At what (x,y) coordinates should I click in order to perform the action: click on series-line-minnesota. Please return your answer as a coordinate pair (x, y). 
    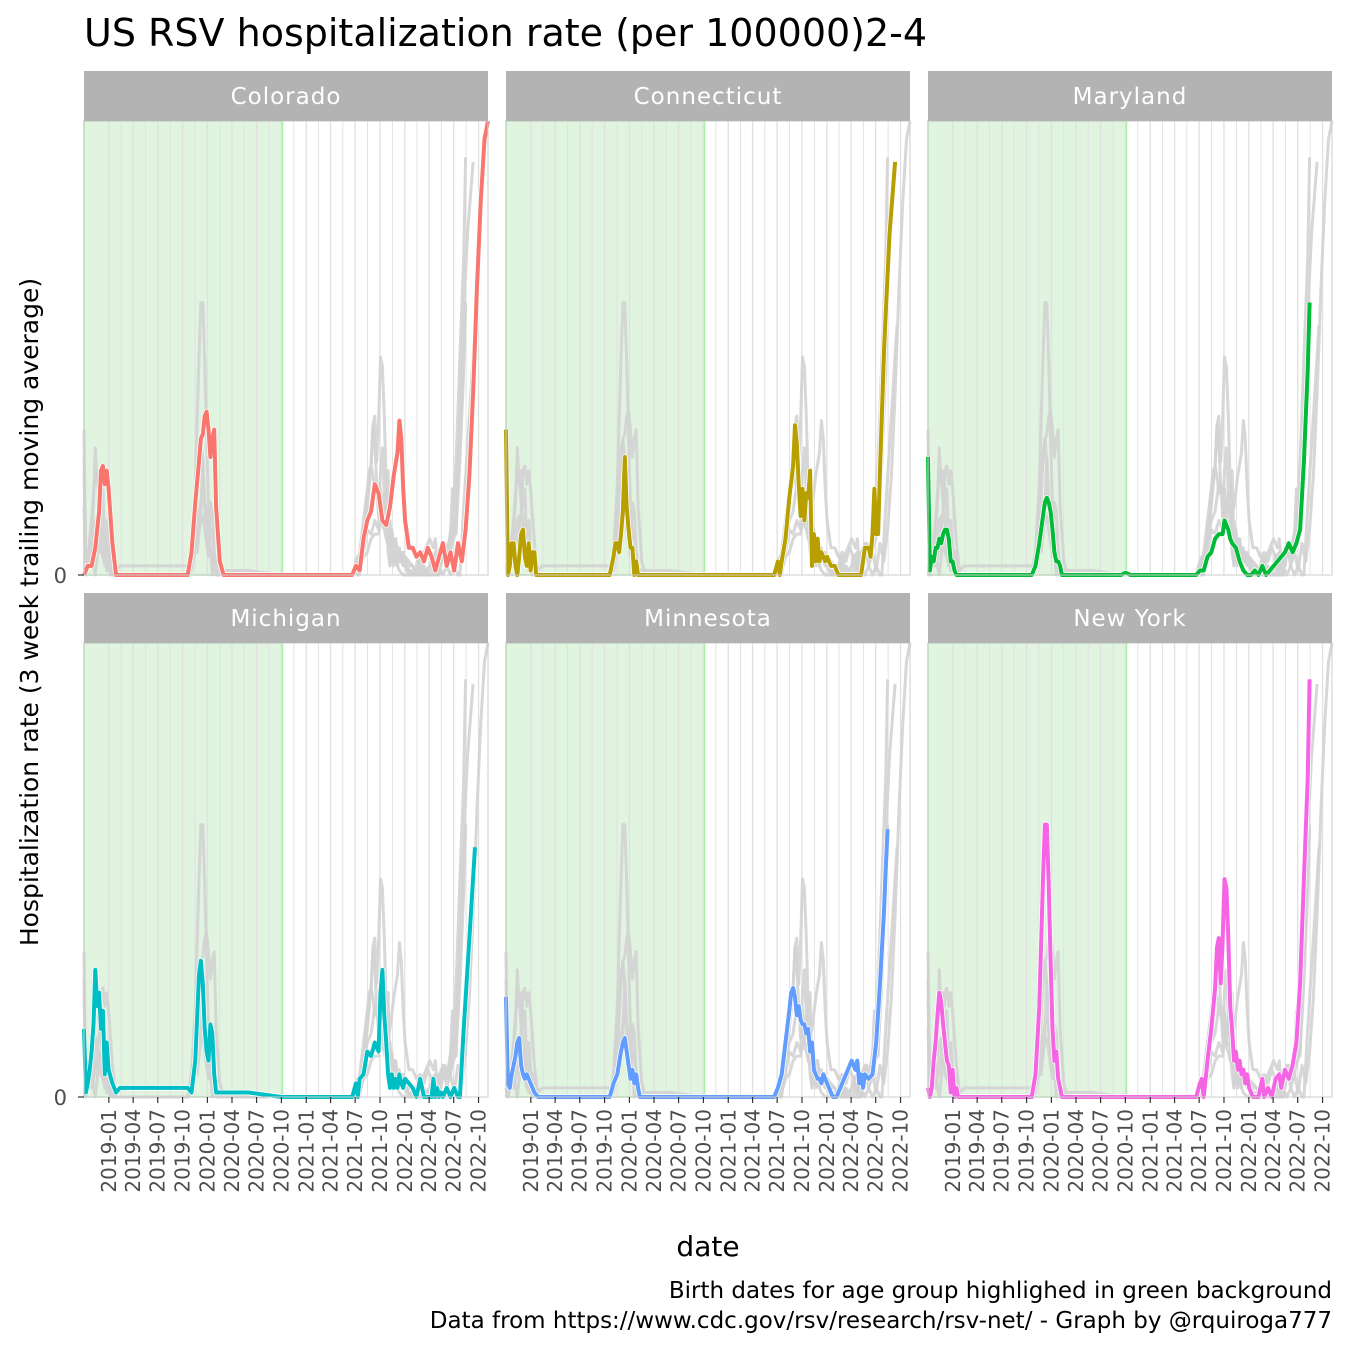
    Looking at the image, I should click on (697, 964).